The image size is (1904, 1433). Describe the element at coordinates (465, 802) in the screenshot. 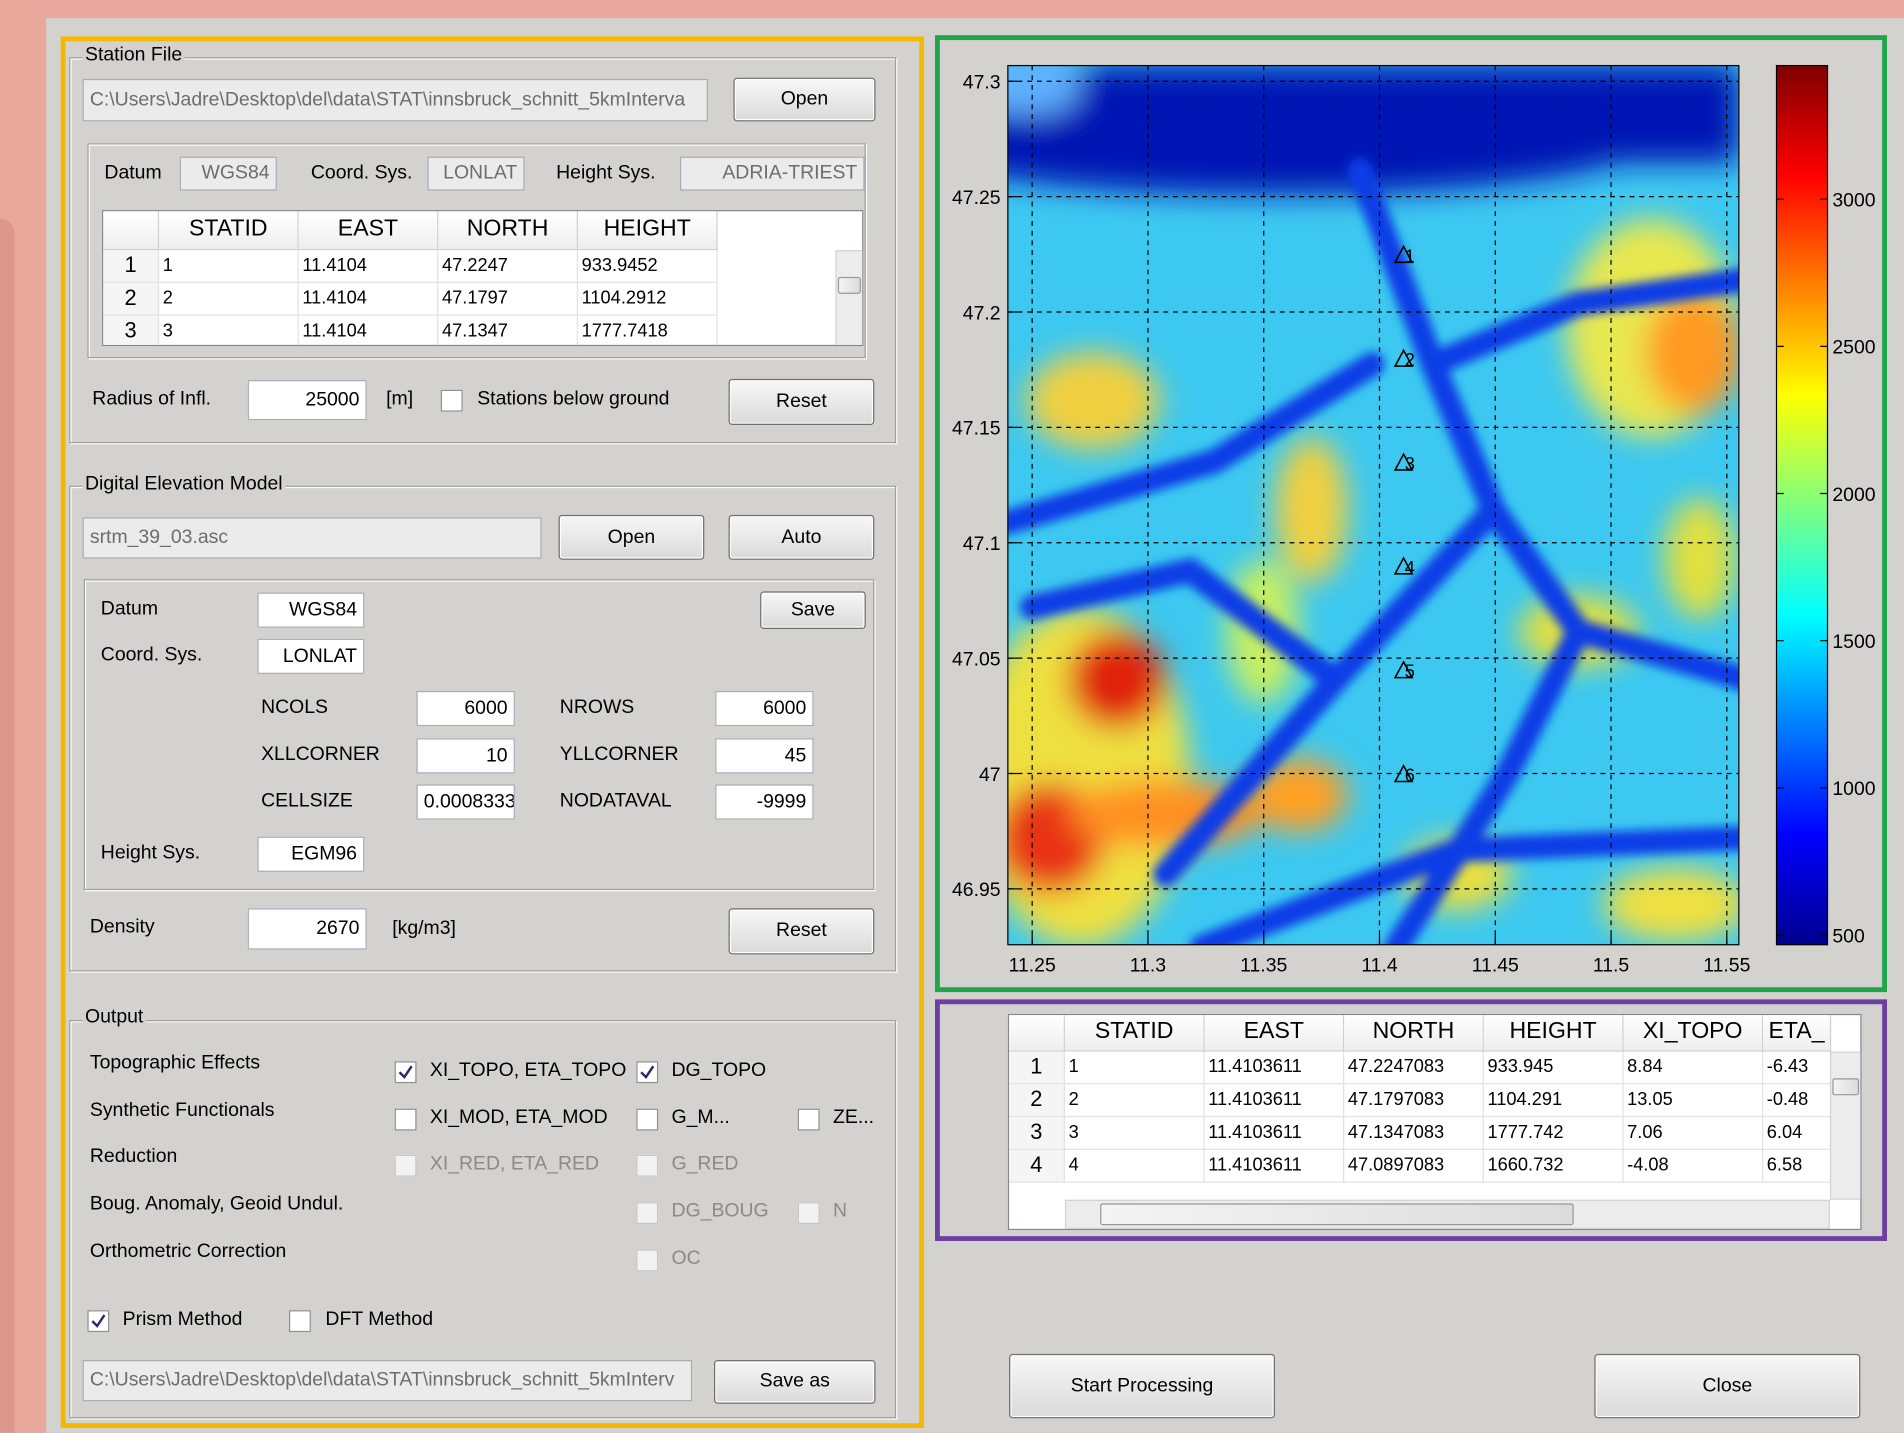

I see `param-field: 0.0008333` at that location.